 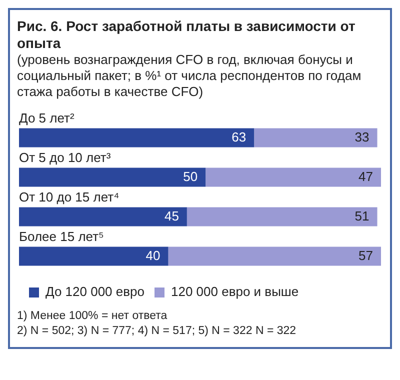 What do you see at coordinates (365, 255) in the screenshot?
I see `data-label: 57` at bounding box center [365, 255].